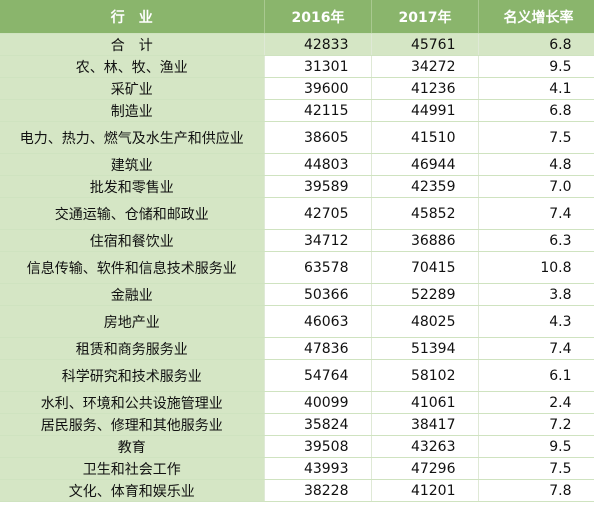  I want to click on growth-cell: 7.0, so click(536, 186).